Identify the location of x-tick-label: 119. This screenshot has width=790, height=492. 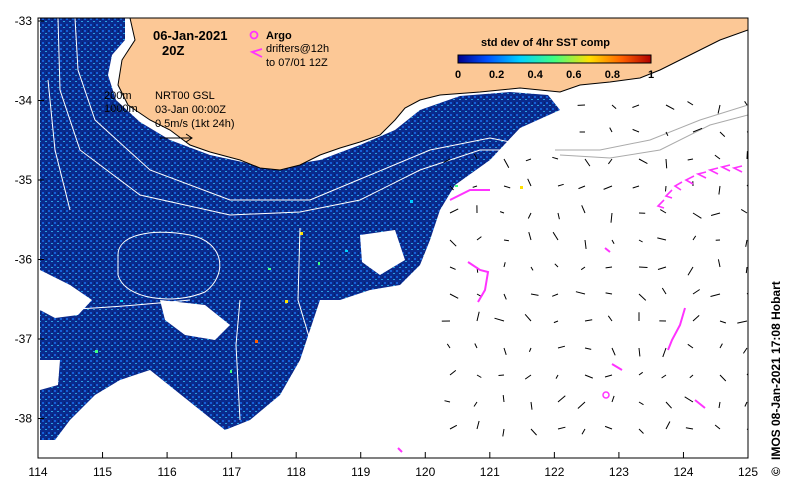
(360, 472).